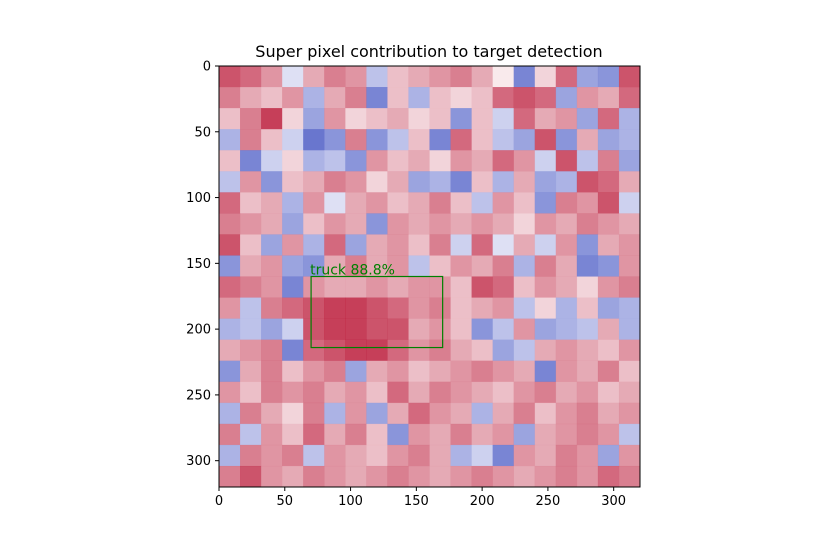 The width and height of the screenshot is (836, 548). I want to click on y-tick-label: 200, so click(198, 330).